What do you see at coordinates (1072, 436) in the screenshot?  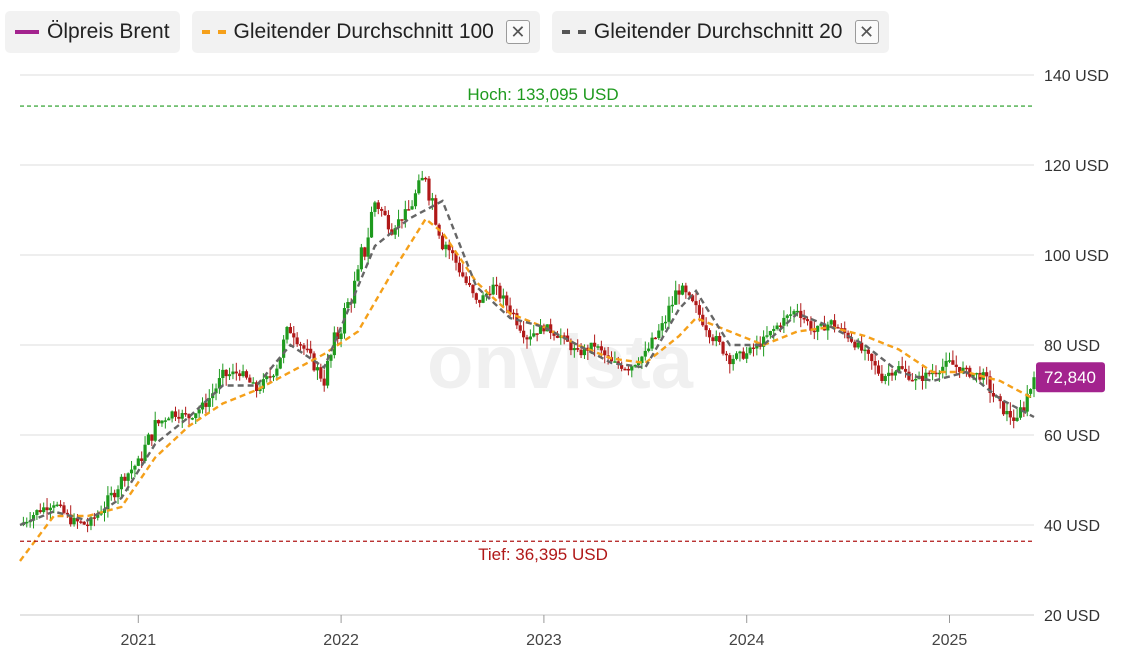 I see `y-tick-label: 60 USD` at bounding box center [1072, 436].